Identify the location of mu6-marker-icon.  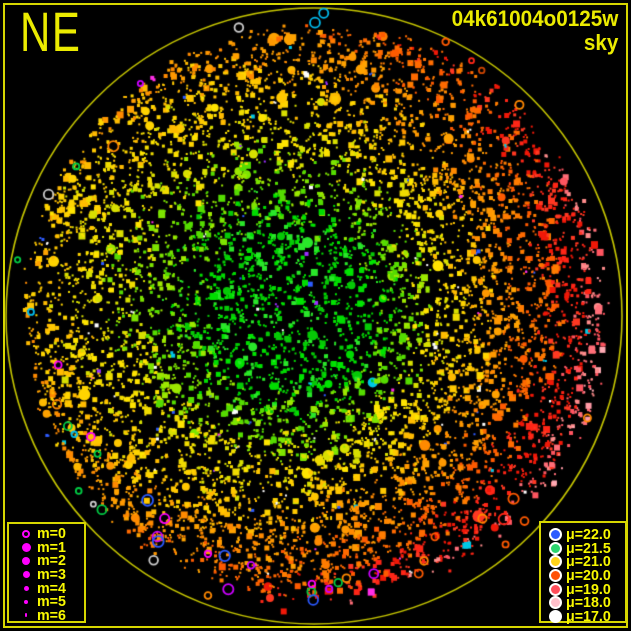
(555, 616).